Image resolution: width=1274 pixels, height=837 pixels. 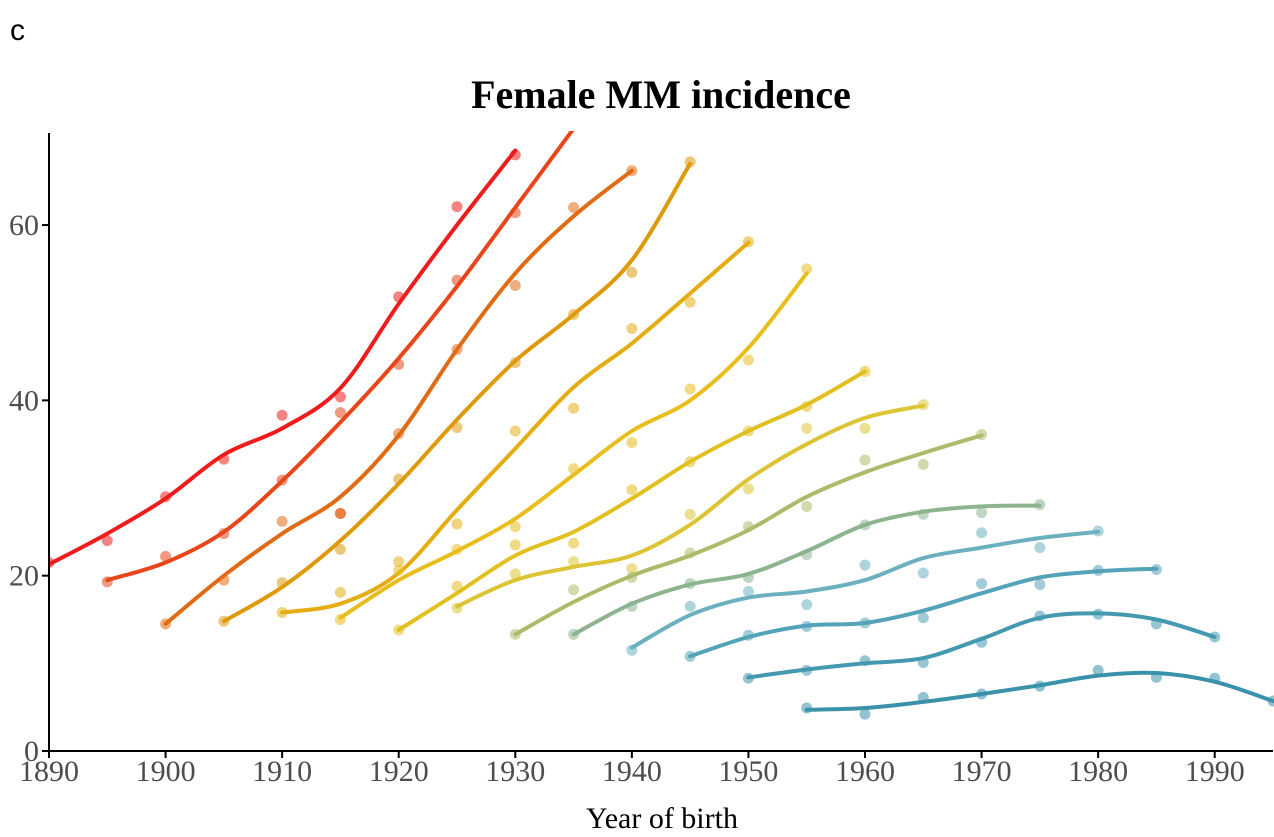 I want to click on x-tick-label-1900: 1900, so click(x=166, y=771).